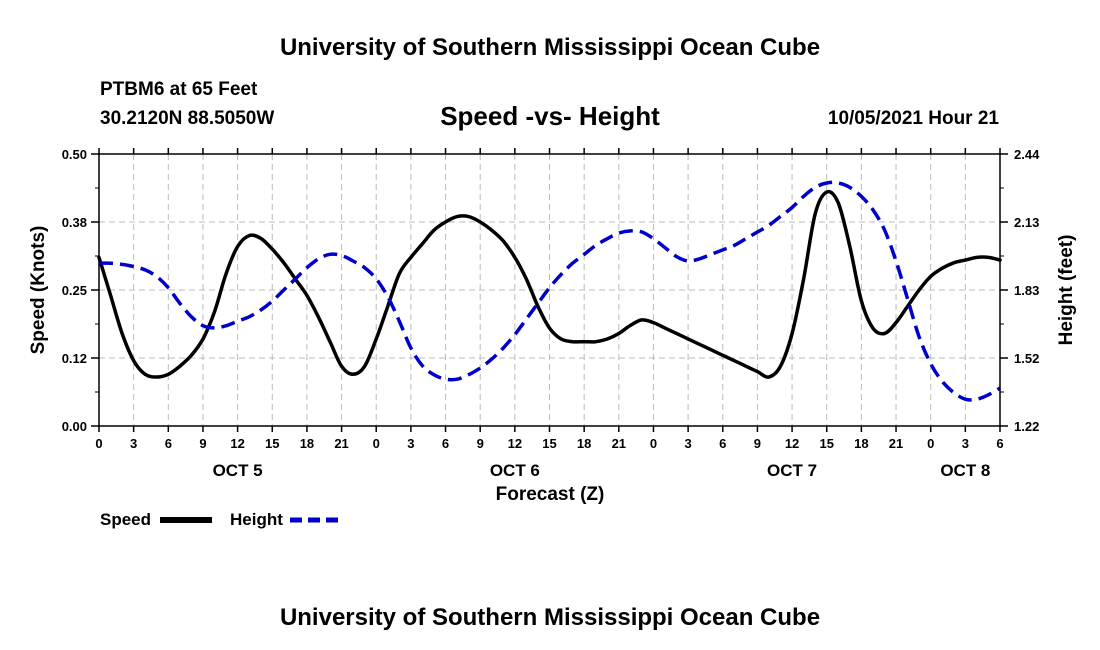  What do you see at coordinates (550, 494) in the screenshot?
I see `x-axis-title: Forecast (Z)` at bounding box center [550, 494].